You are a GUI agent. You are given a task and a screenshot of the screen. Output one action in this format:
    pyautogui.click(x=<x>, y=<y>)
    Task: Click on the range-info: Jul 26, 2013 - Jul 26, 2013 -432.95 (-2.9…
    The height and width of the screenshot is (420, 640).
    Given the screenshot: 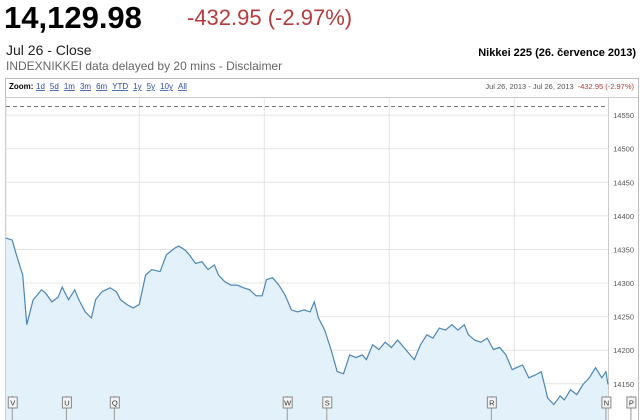 What is the action you would take?
    pyautogui.click(x=559, y=86)
    